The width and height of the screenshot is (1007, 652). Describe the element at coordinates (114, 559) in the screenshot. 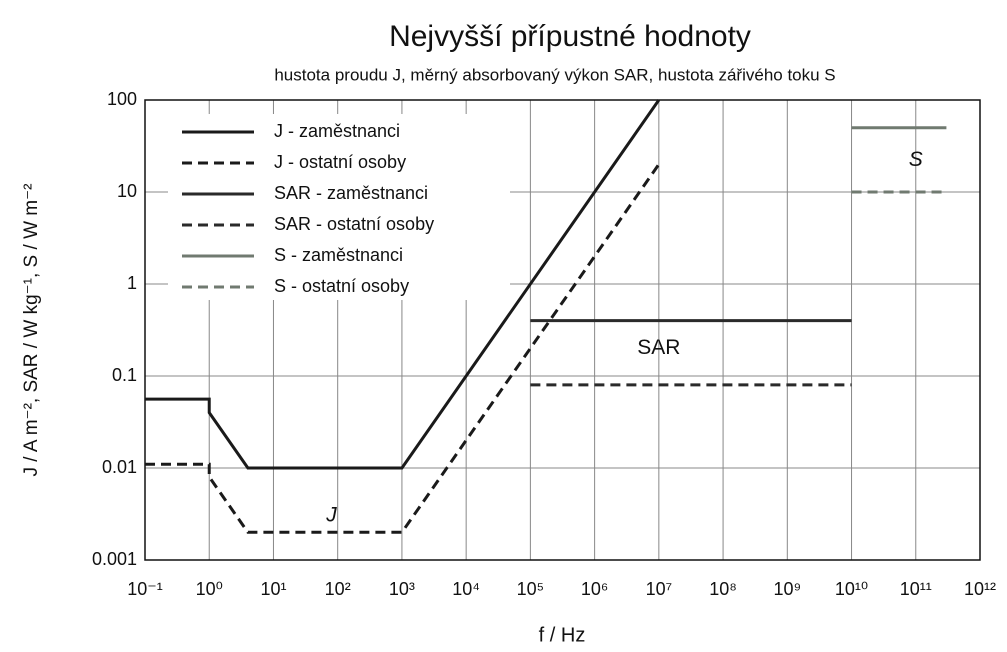

I see `y-tick-label: 0.001` at that location.